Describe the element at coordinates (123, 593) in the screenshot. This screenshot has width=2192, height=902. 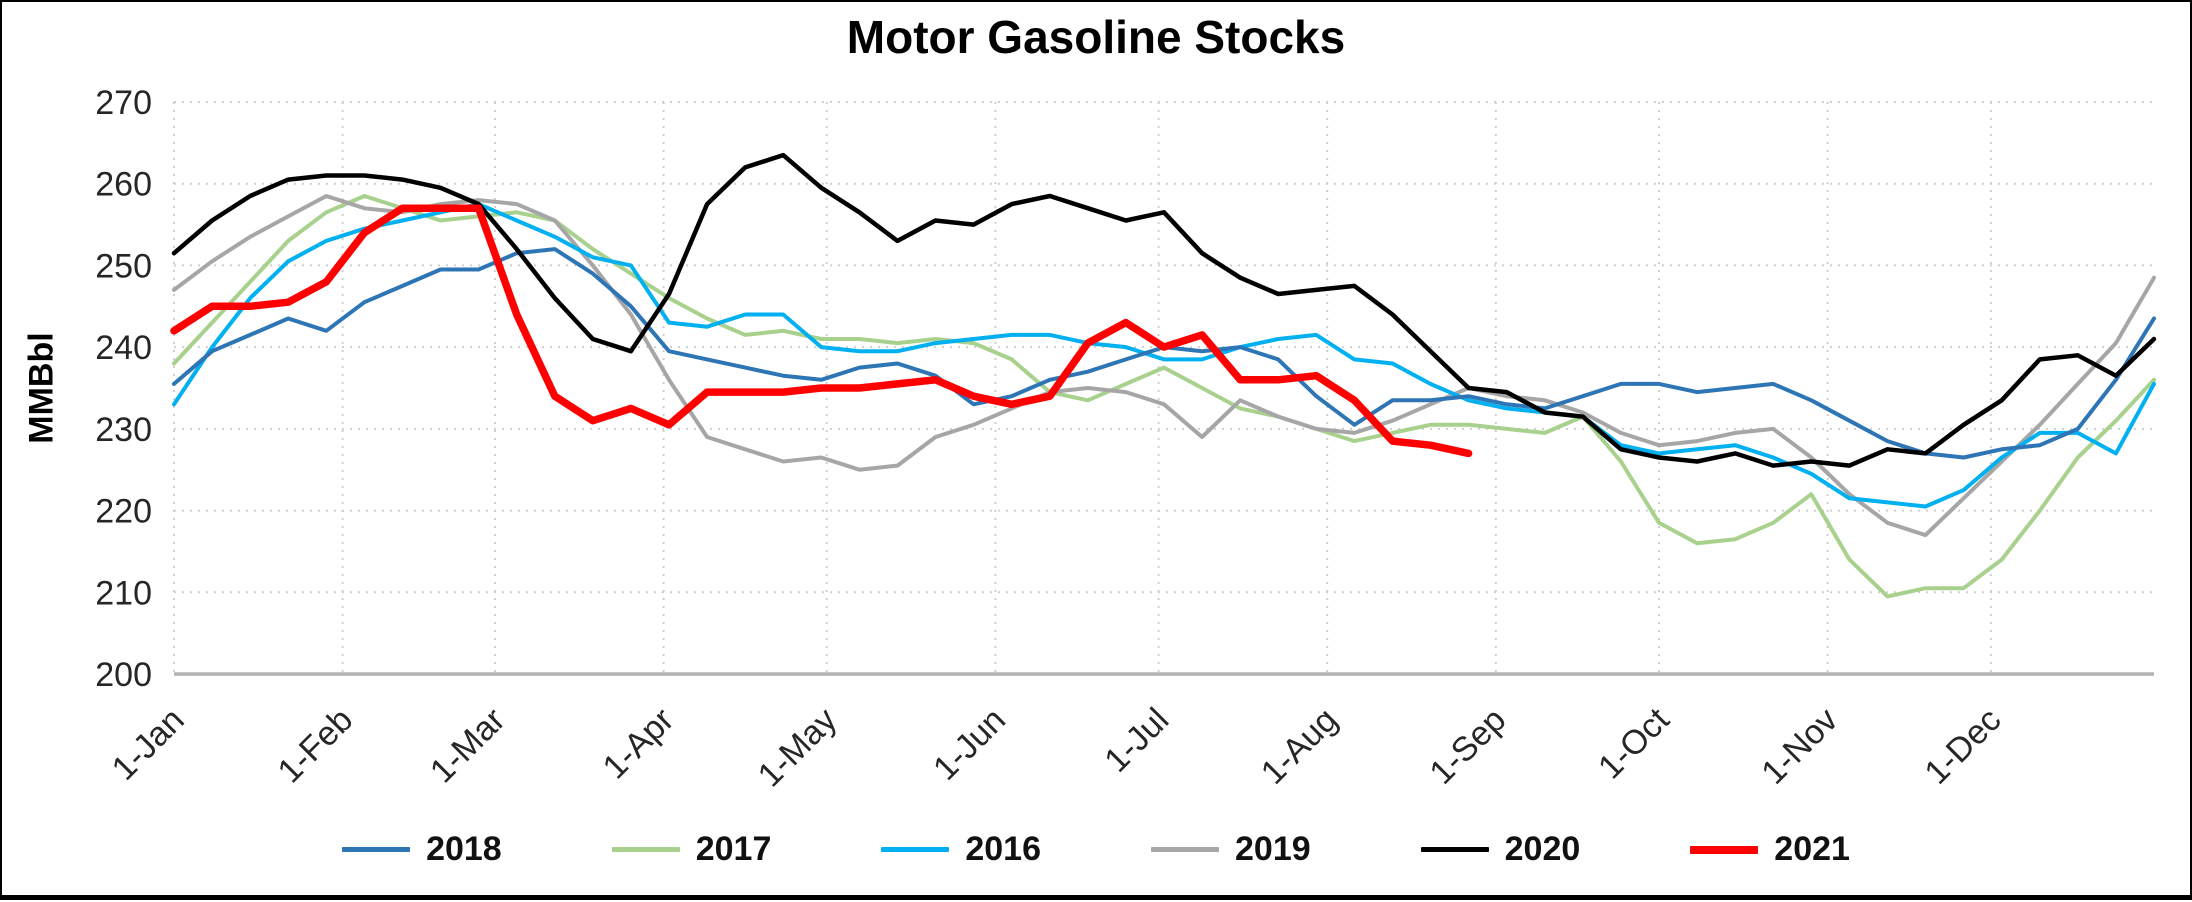
I see `y-tick-label: 210` at that location.